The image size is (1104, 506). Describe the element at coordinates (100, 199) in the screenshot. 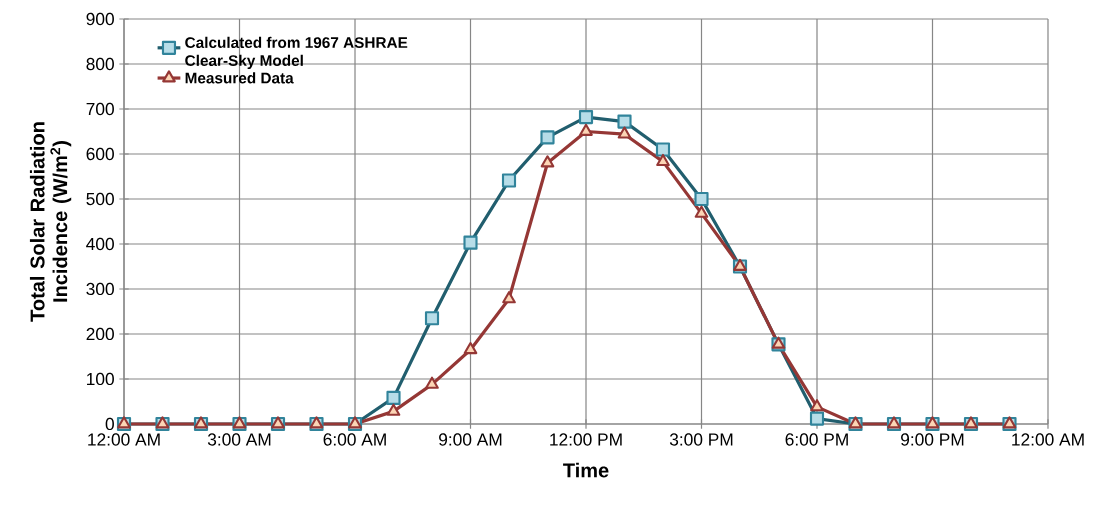

I see `y-tick-label: 500` at that location.